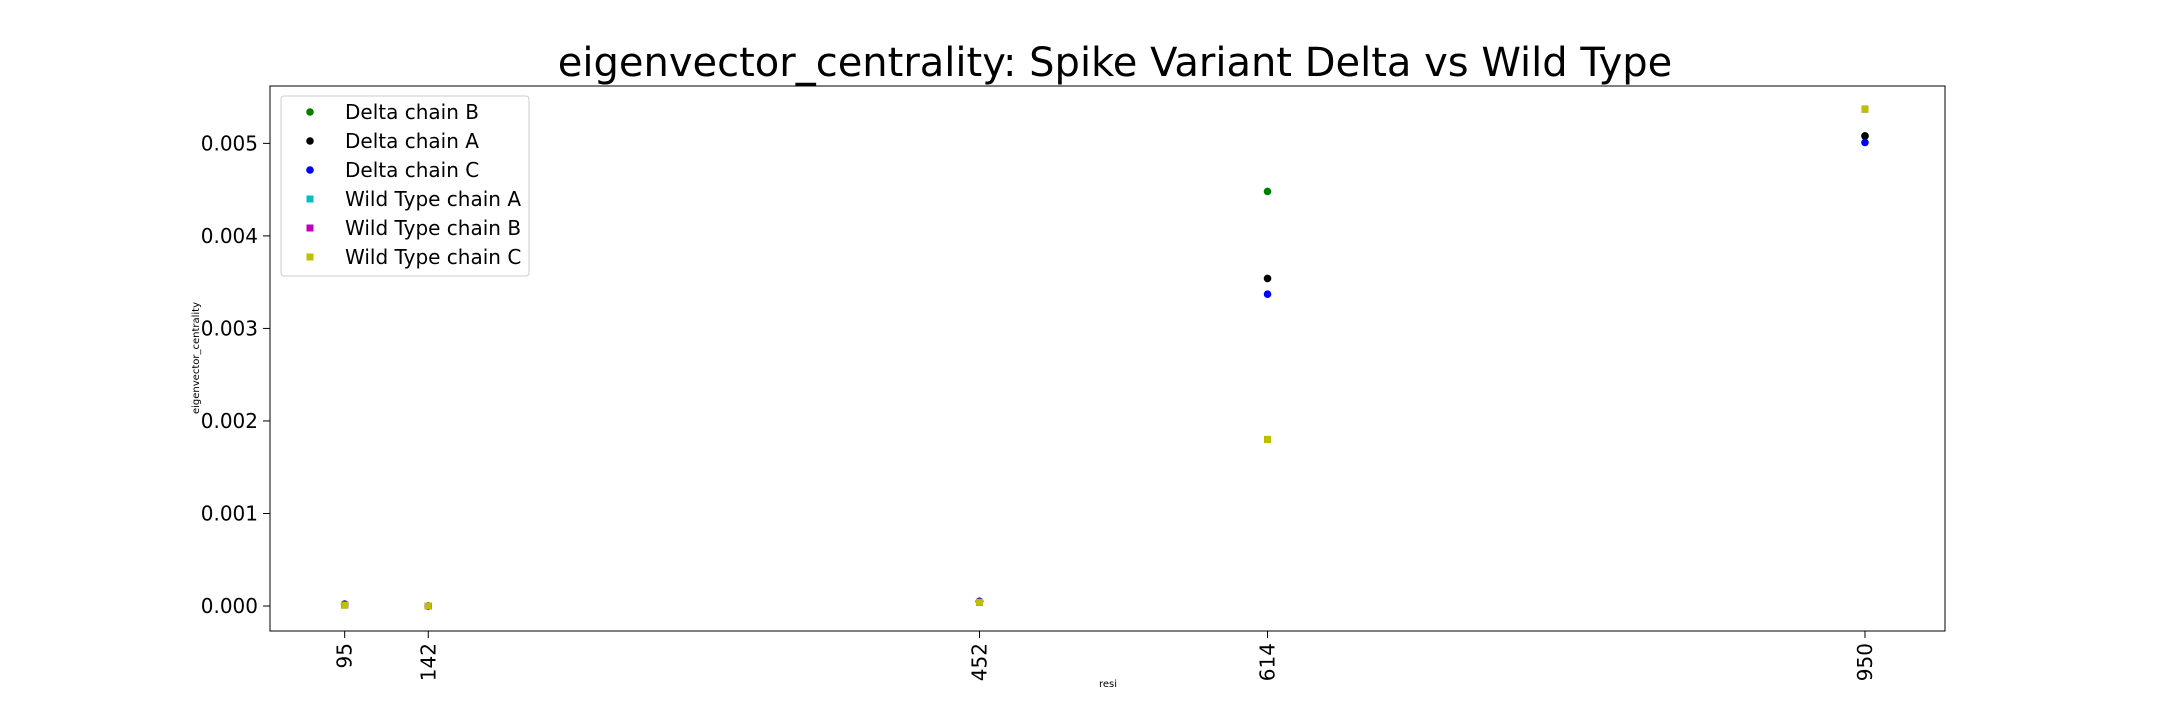  I want to click on x-tick-label: 142, so click(428, 662).